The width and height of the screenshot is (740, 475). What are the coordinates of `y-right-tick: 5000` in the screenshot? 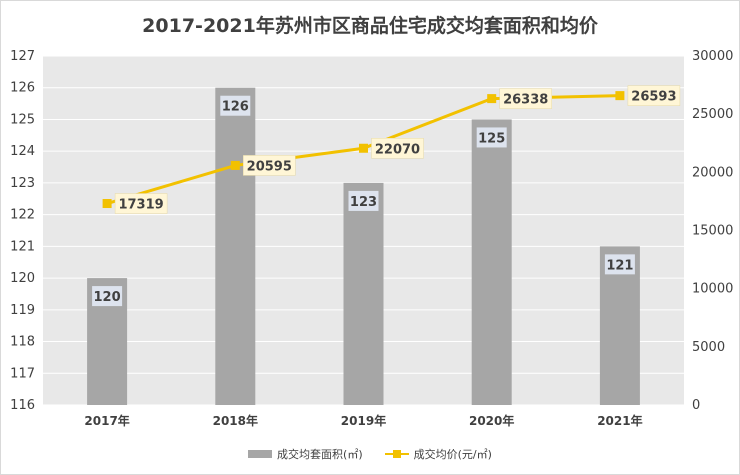 It's located at (708, 347).